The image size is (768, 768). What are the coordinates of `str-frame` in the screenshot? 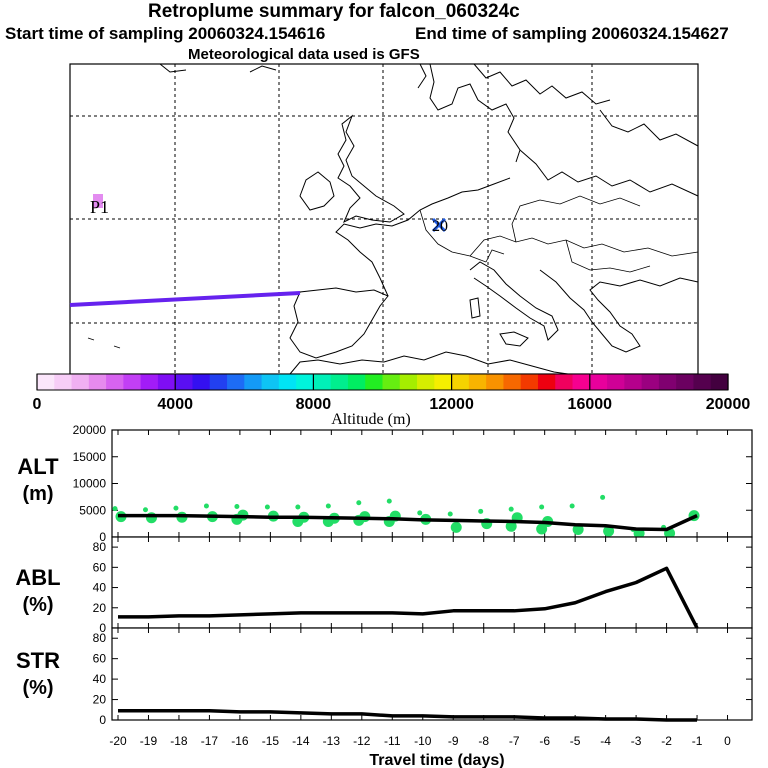 It's located at (432, 674).